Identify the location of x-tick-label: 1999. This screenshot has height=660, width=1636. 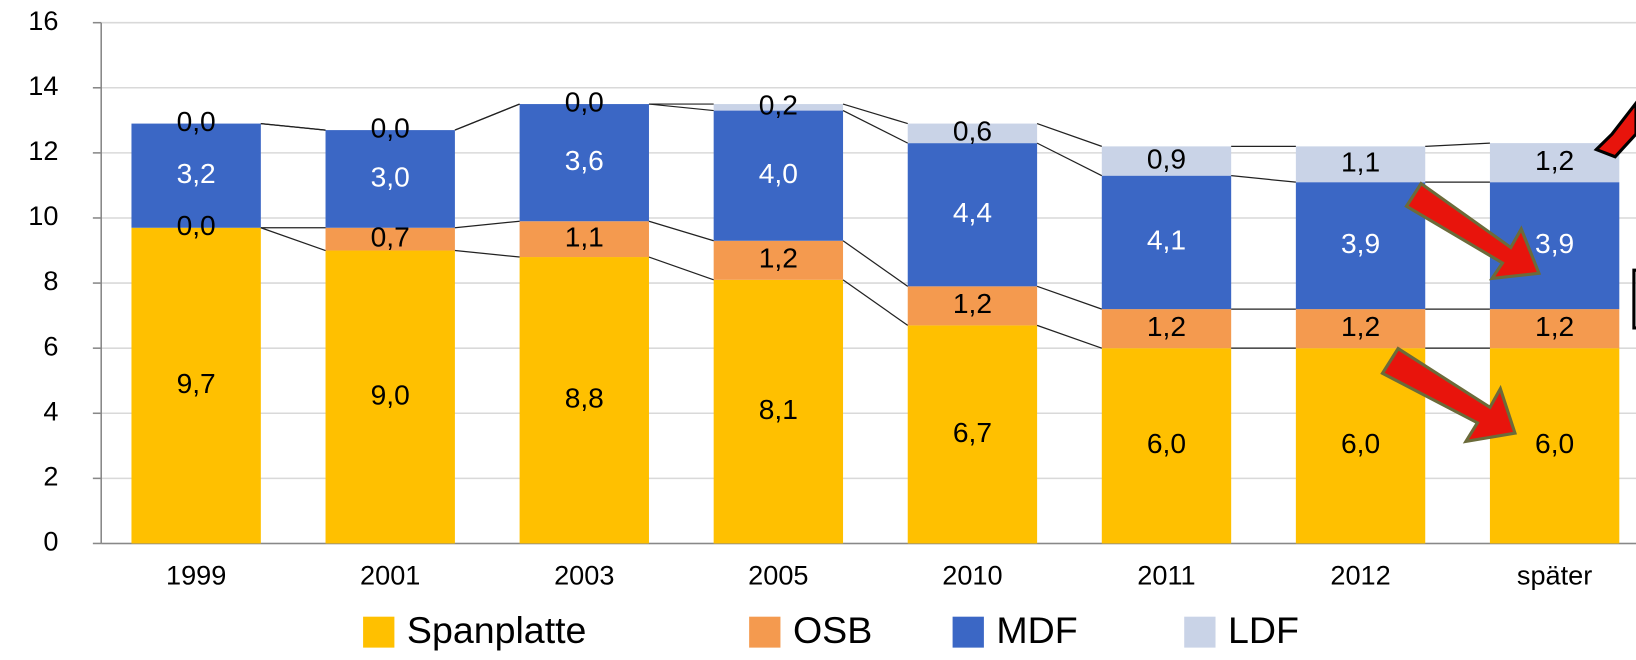
(196, 576).